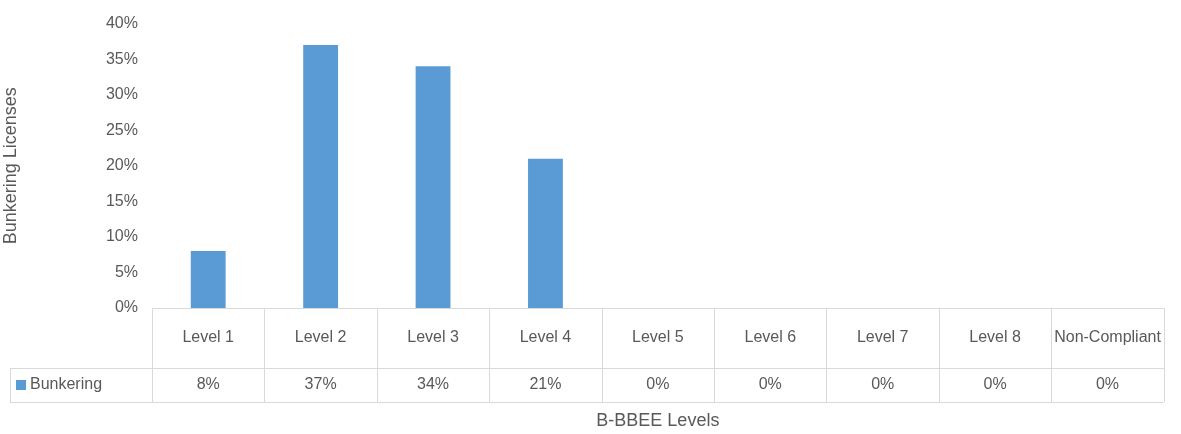  Describe the element at coordinates (121, 58) in the screenshot. I see `y-tick-label: 35%` at that location.